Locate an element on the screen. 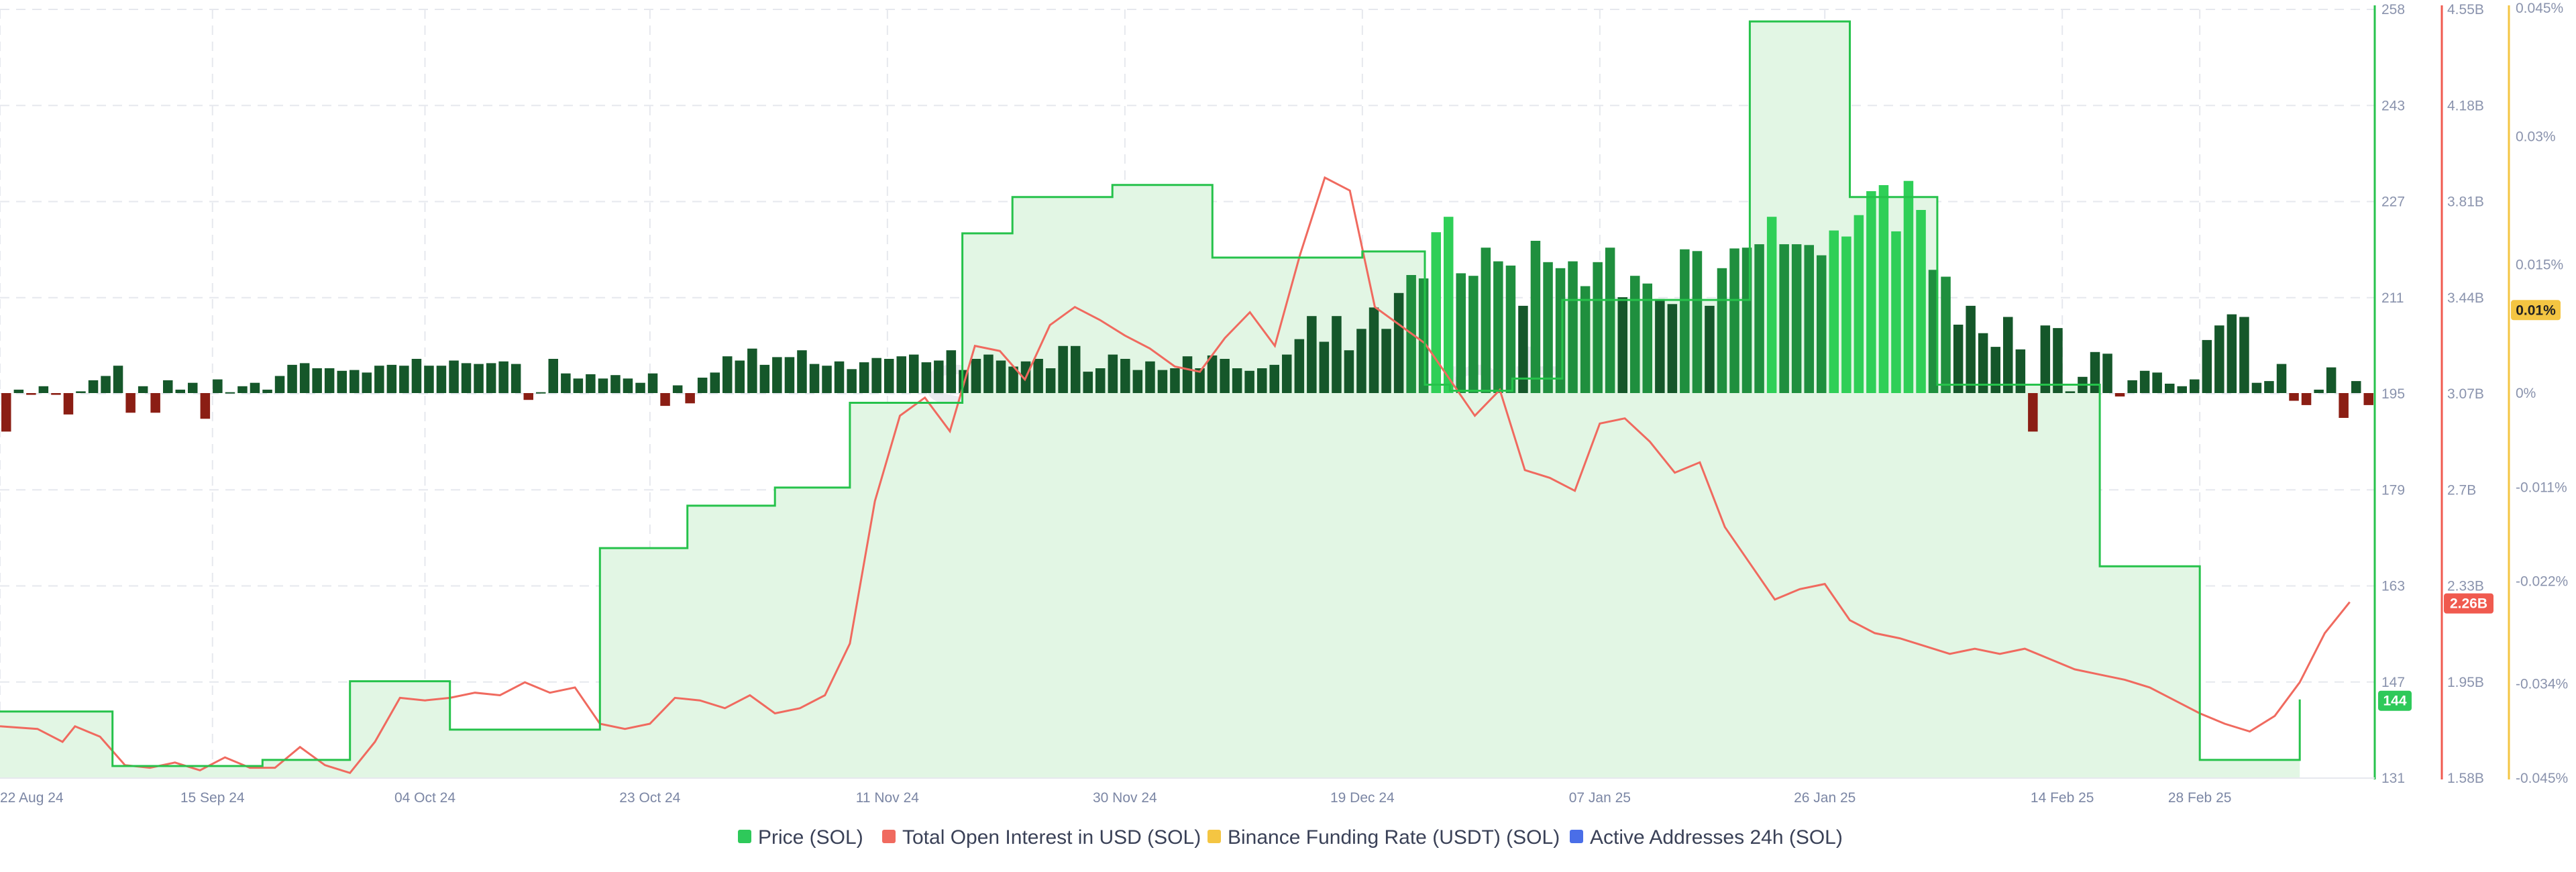  legend-label: Binance Funding Rate (USDT) (SOL) is located at coordinates (1394, 837).